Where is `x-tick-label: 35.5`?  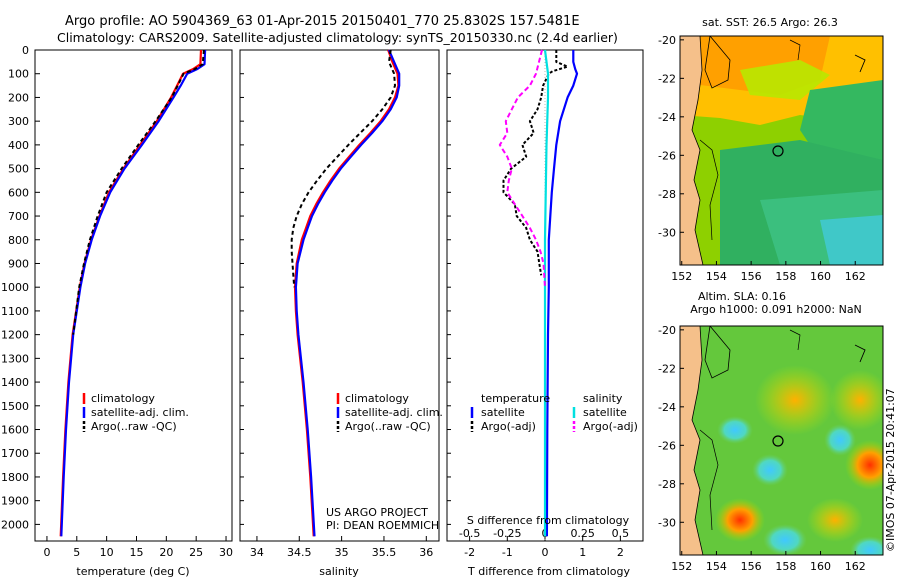 x-tick-label: 35.5 is located at coordinates (384, 552).